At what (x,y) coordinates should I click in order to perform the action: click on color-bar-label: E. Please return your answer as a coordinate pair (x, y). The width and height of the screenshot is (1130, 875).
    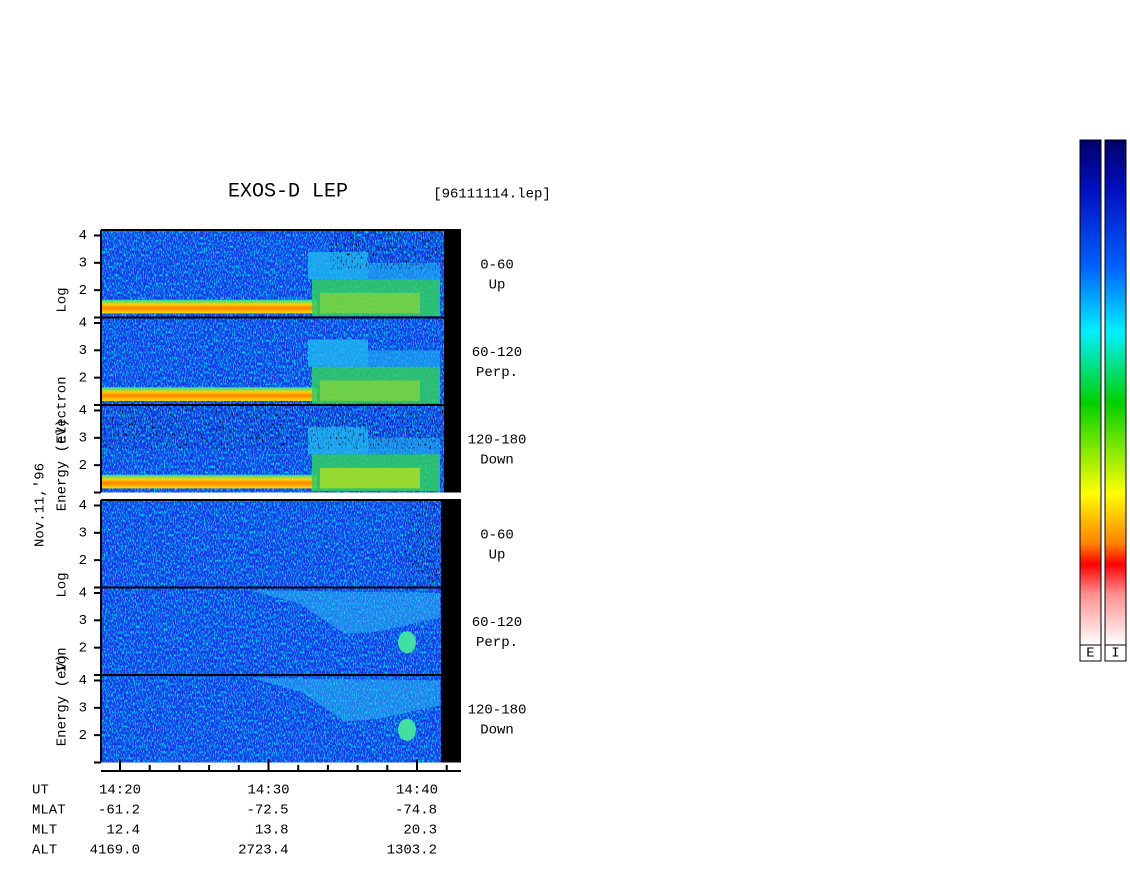
    Looking at the image, I should click on (1090, 654).